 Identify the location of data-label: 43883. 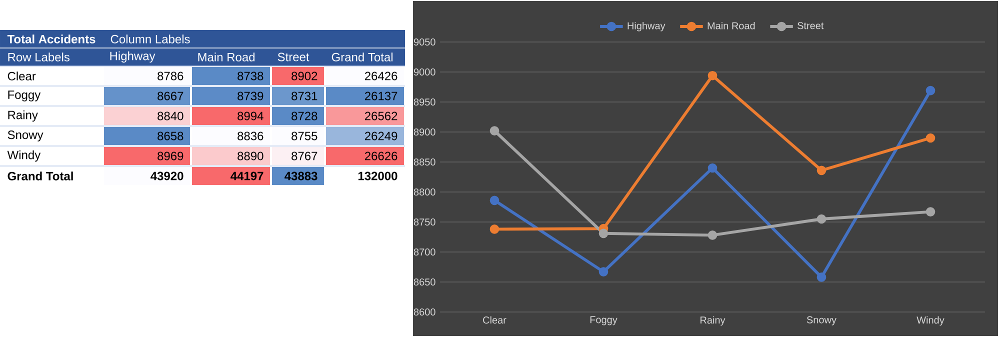
(301, 176).